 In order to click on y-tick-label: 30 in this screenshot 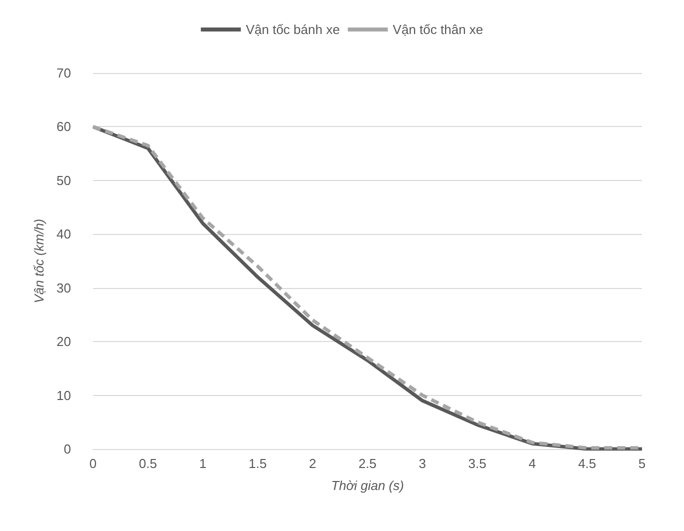, I will do `click(63, 288)`.